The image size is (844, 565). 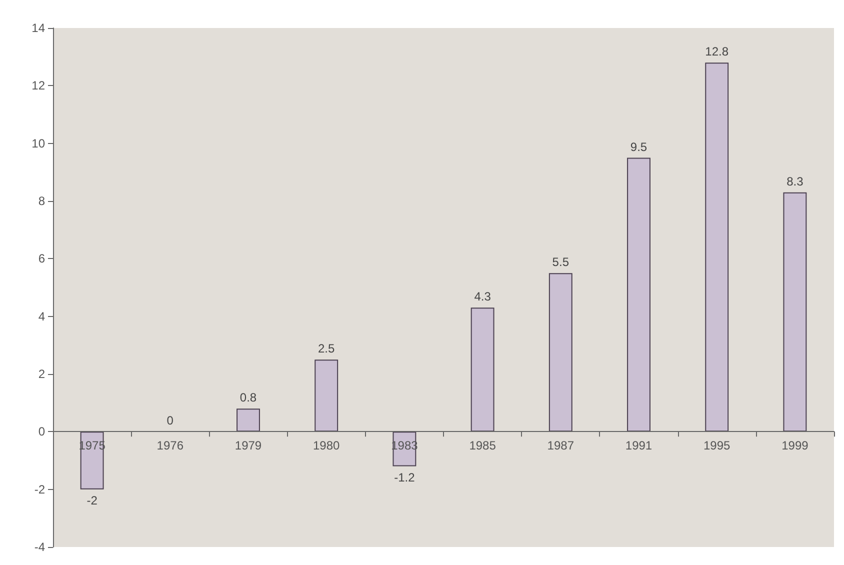 What do you see at coordinates (326, 445) in the screenshot?
I see `x-tick-label: 1980` at bounding box center [326, 445].